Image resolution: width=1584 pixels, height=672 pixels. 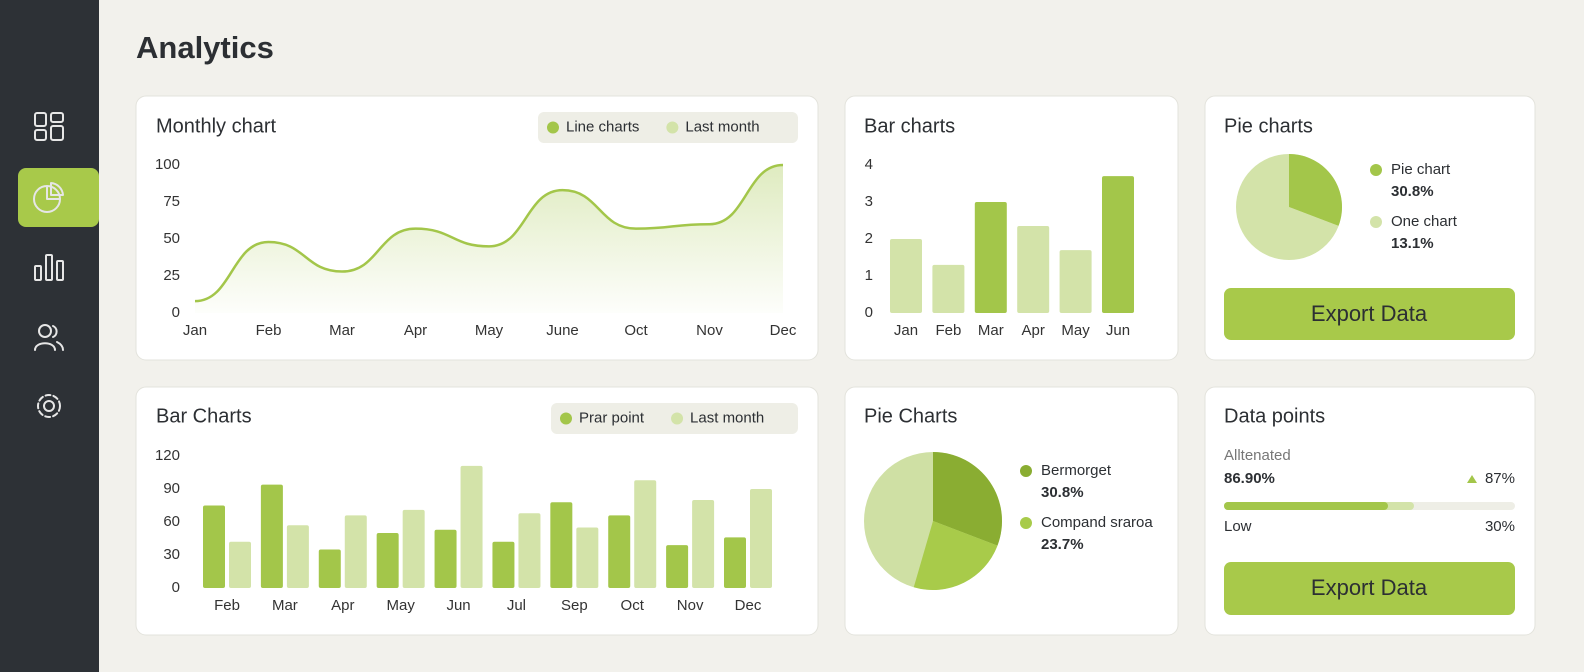 What do you see at coordinates (204, 416) in the screenshot?
I see `card-title: Bar Charts` at bounding box center [204, 416].